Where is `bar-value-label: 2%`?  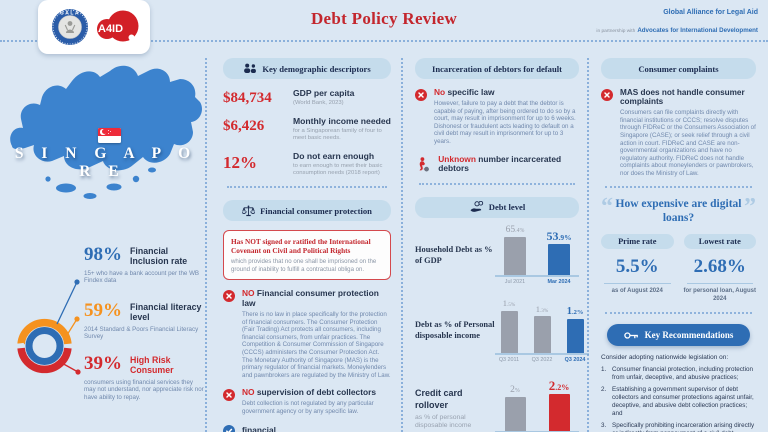 bar-value-label: 2% is located at coordinates (515, 389).